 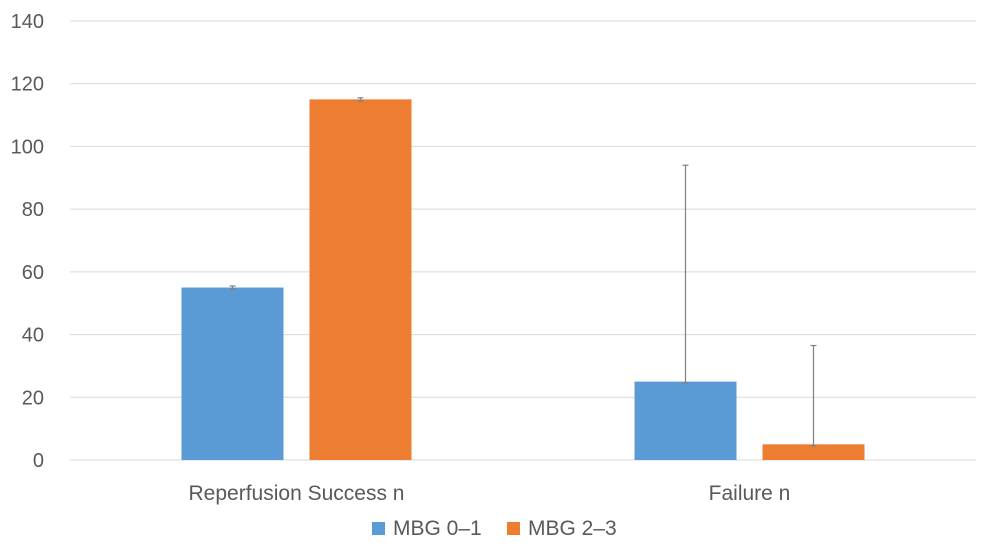 I want to click on y-tick-label-60: 60, so click(x=33, y=273).